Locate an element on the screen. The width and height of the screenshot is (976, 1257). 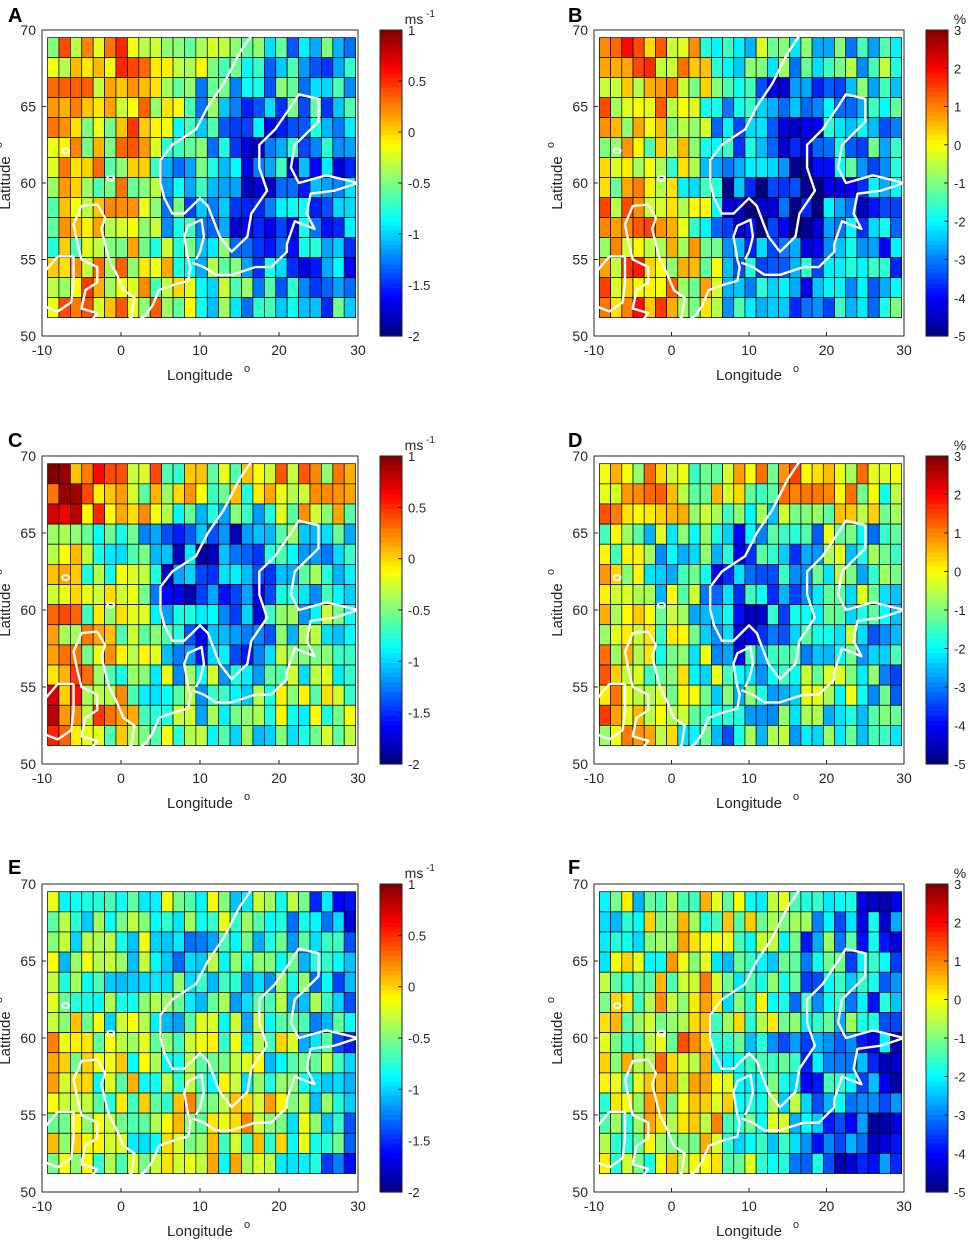
coastlines is located at coordinates (748, 614).